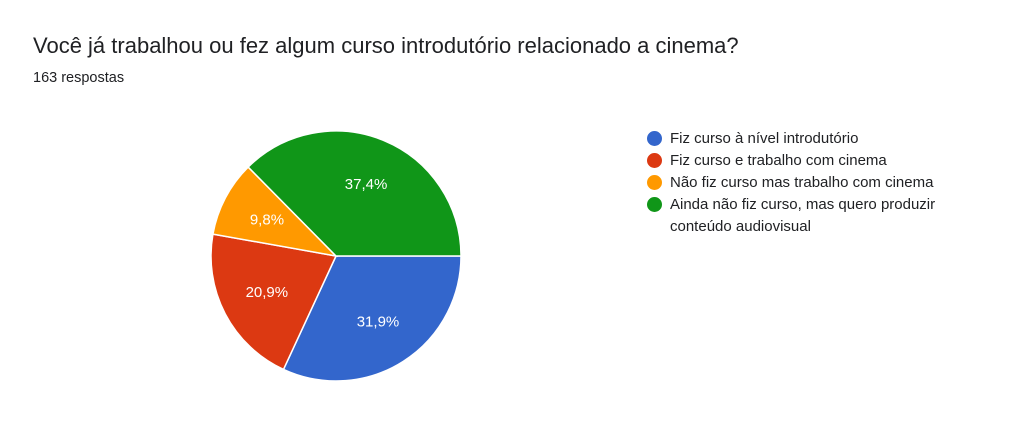 This screenshot has width=1022, height=430. I want to click on legend-item: Fiz curso e trabalho com cinema, so click(812, 161).